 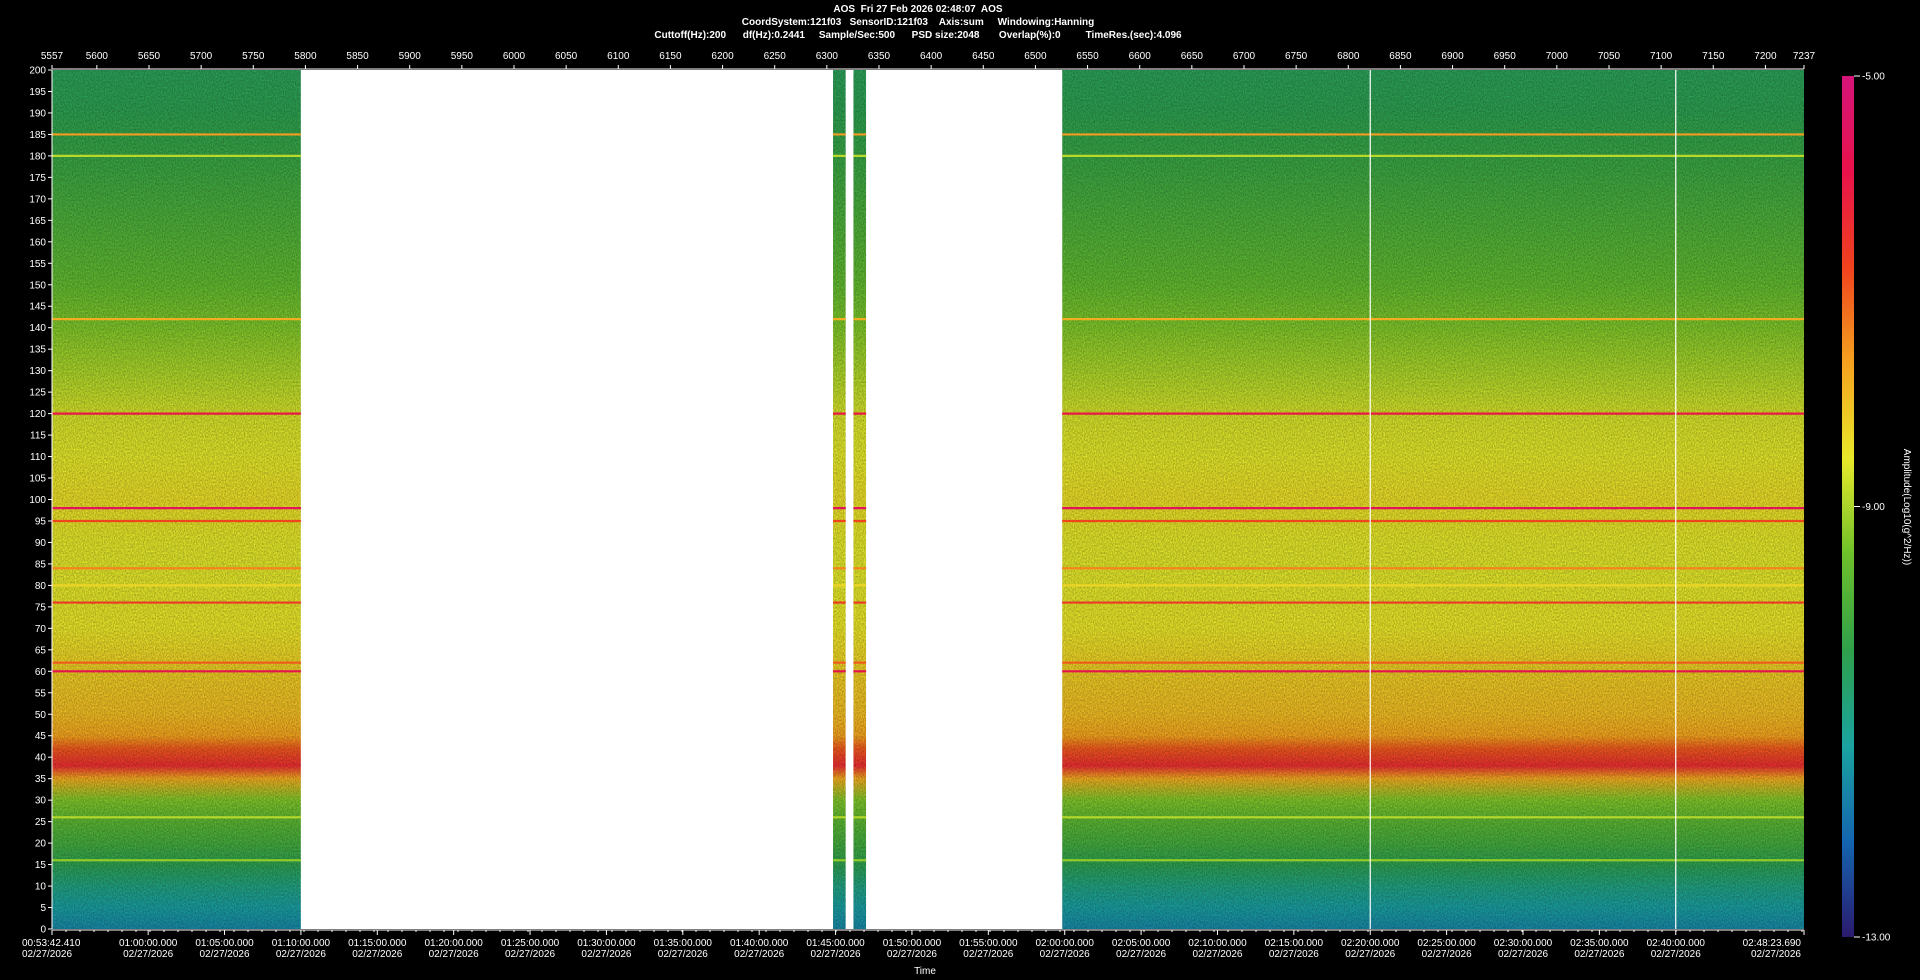 What do you see at coordinates (41, 844) in the screenshot?
I see `y-tick-label: 20` at bounding box center [41, 844].